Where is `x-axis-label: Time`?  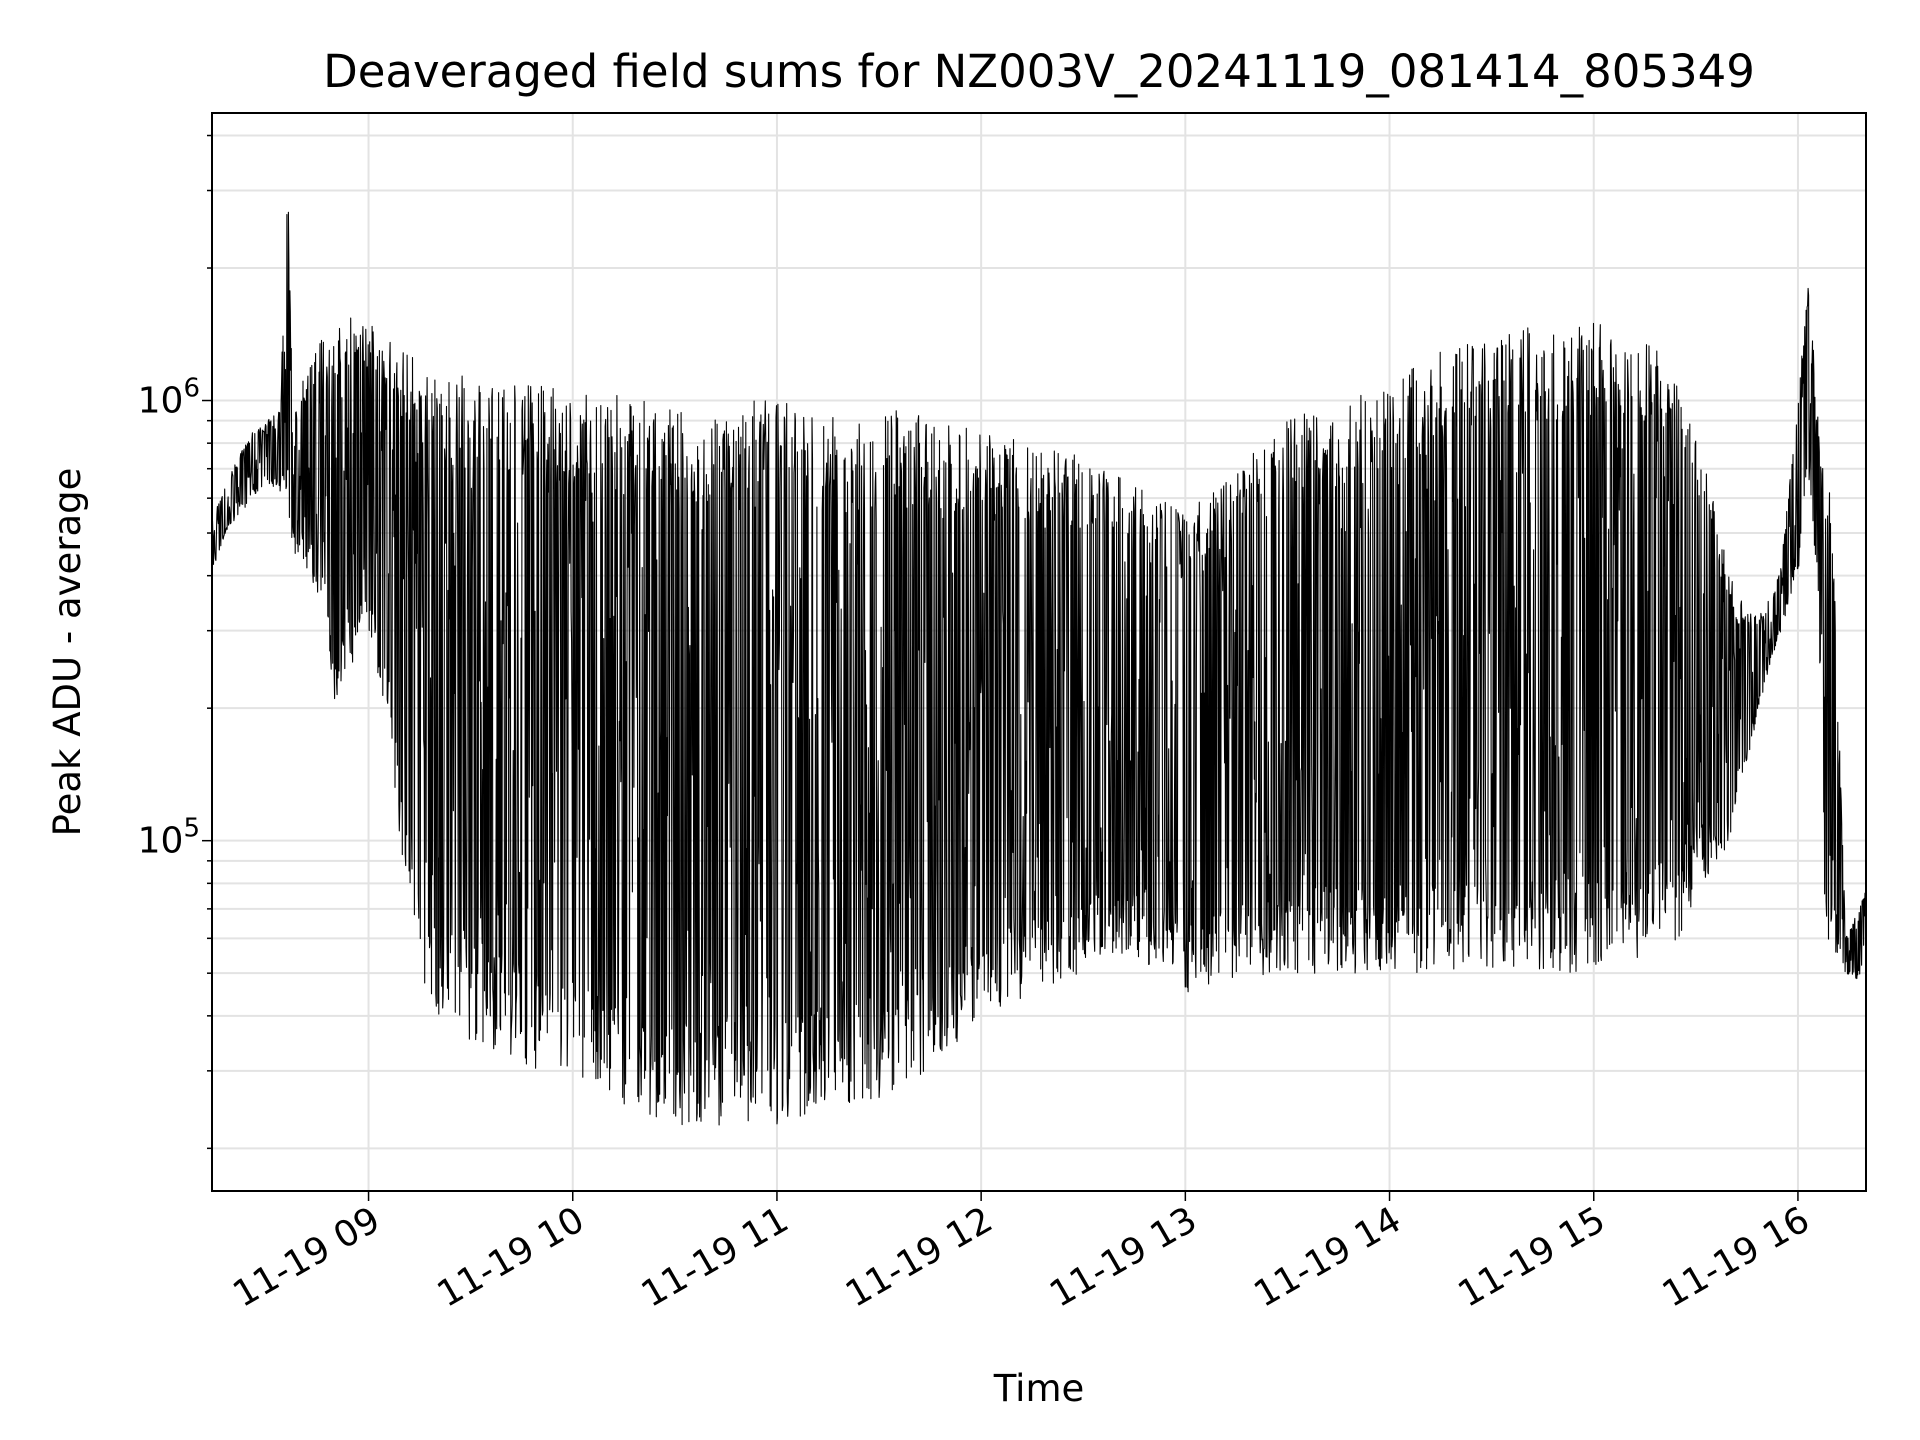 x-axis-label: Time is located at coordinates (1039, 1388).